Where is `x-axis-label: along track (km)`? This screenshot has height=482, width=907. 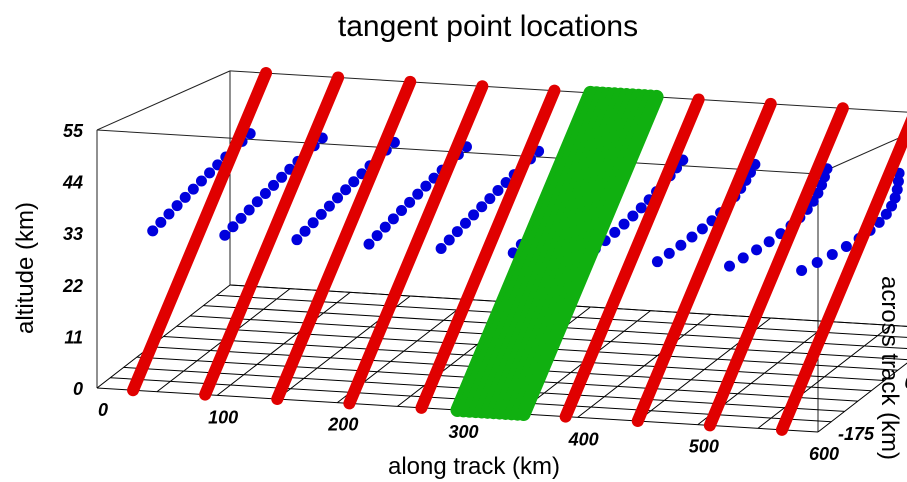 x-axis-label: along track (km) is located at coordinates (474, 466).